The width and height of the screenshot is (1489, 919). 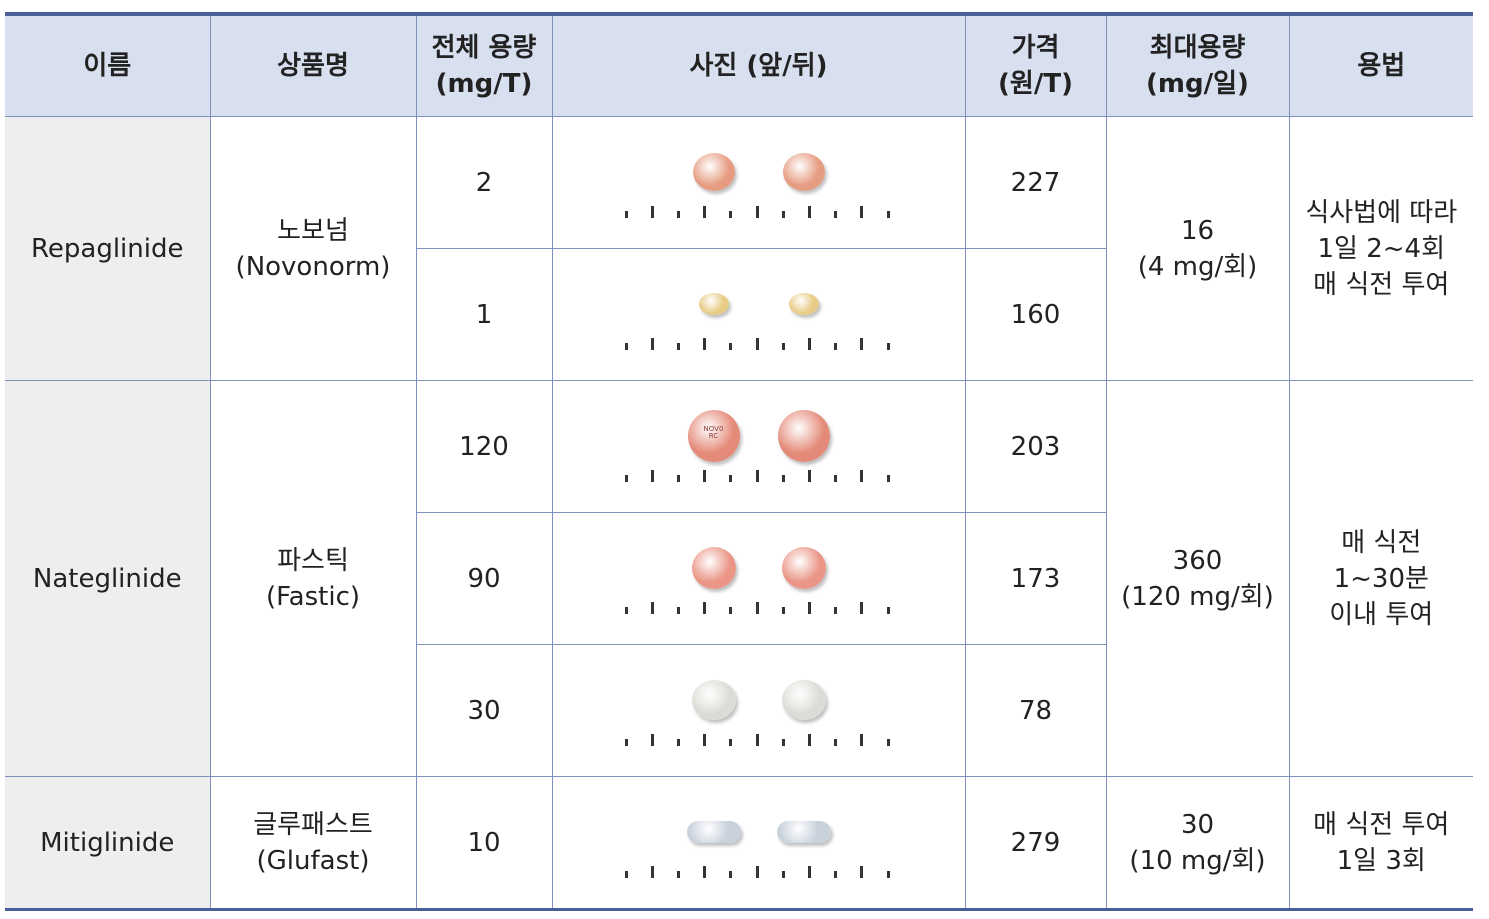 What do you see at coordinates (1035, 65) in the screenshot?
I see `header-price: 가격 (원/T)` at bounding box center [1035, 65].